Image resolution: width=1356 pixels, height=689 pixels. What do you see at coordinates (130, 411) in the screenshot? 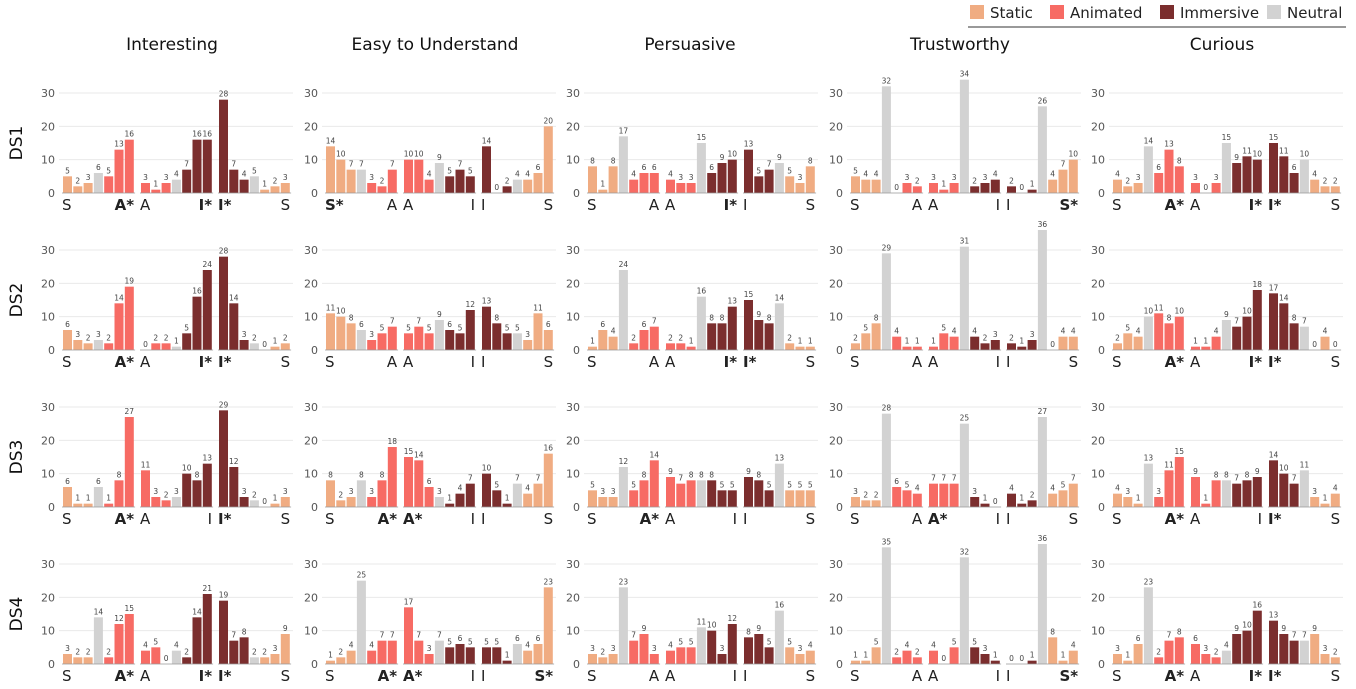
I see `bar-value-label: 27` at bounding box center [130, 411].